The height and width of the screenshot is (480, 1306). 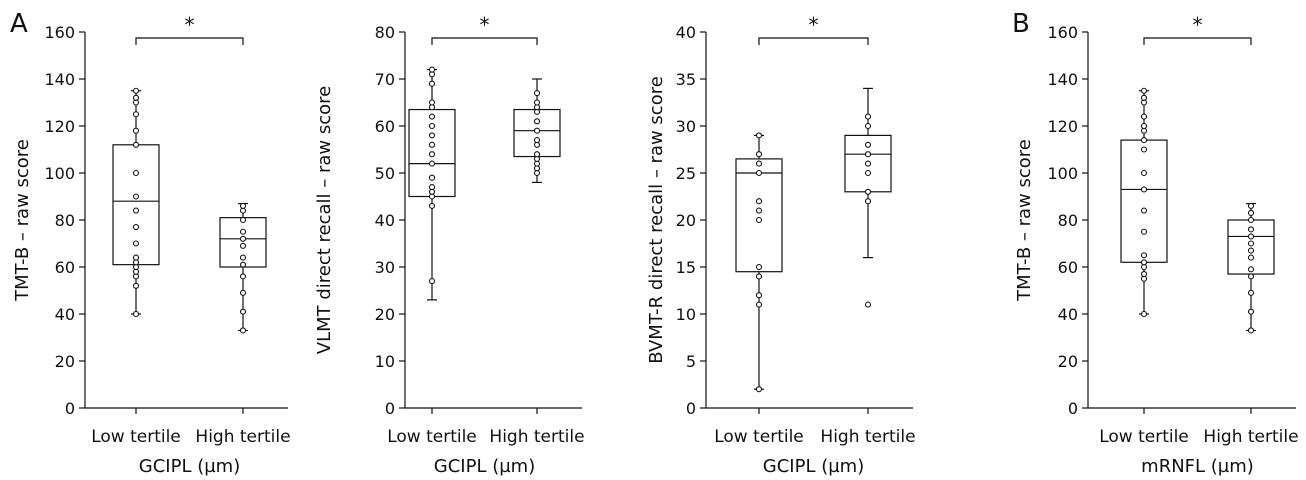 I want to click on y-tick-label: 35, so click(x=686, y=79).